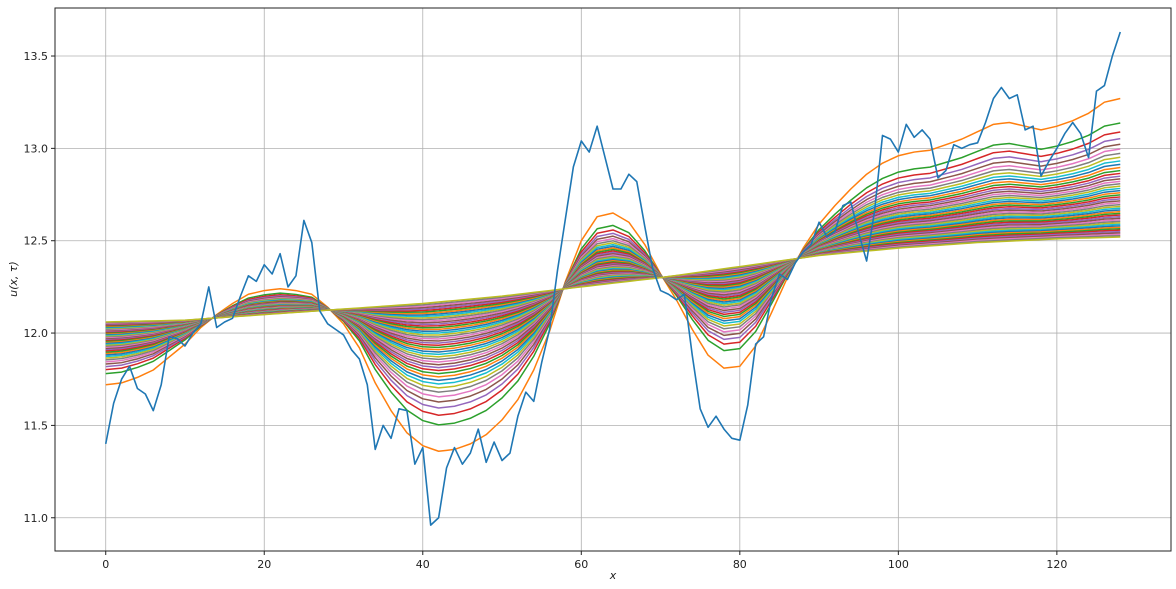  What do you see at coordinates (105, 564) in the screenshot?
I see `x-tick-label: 0` at bounding box center [105, 564].